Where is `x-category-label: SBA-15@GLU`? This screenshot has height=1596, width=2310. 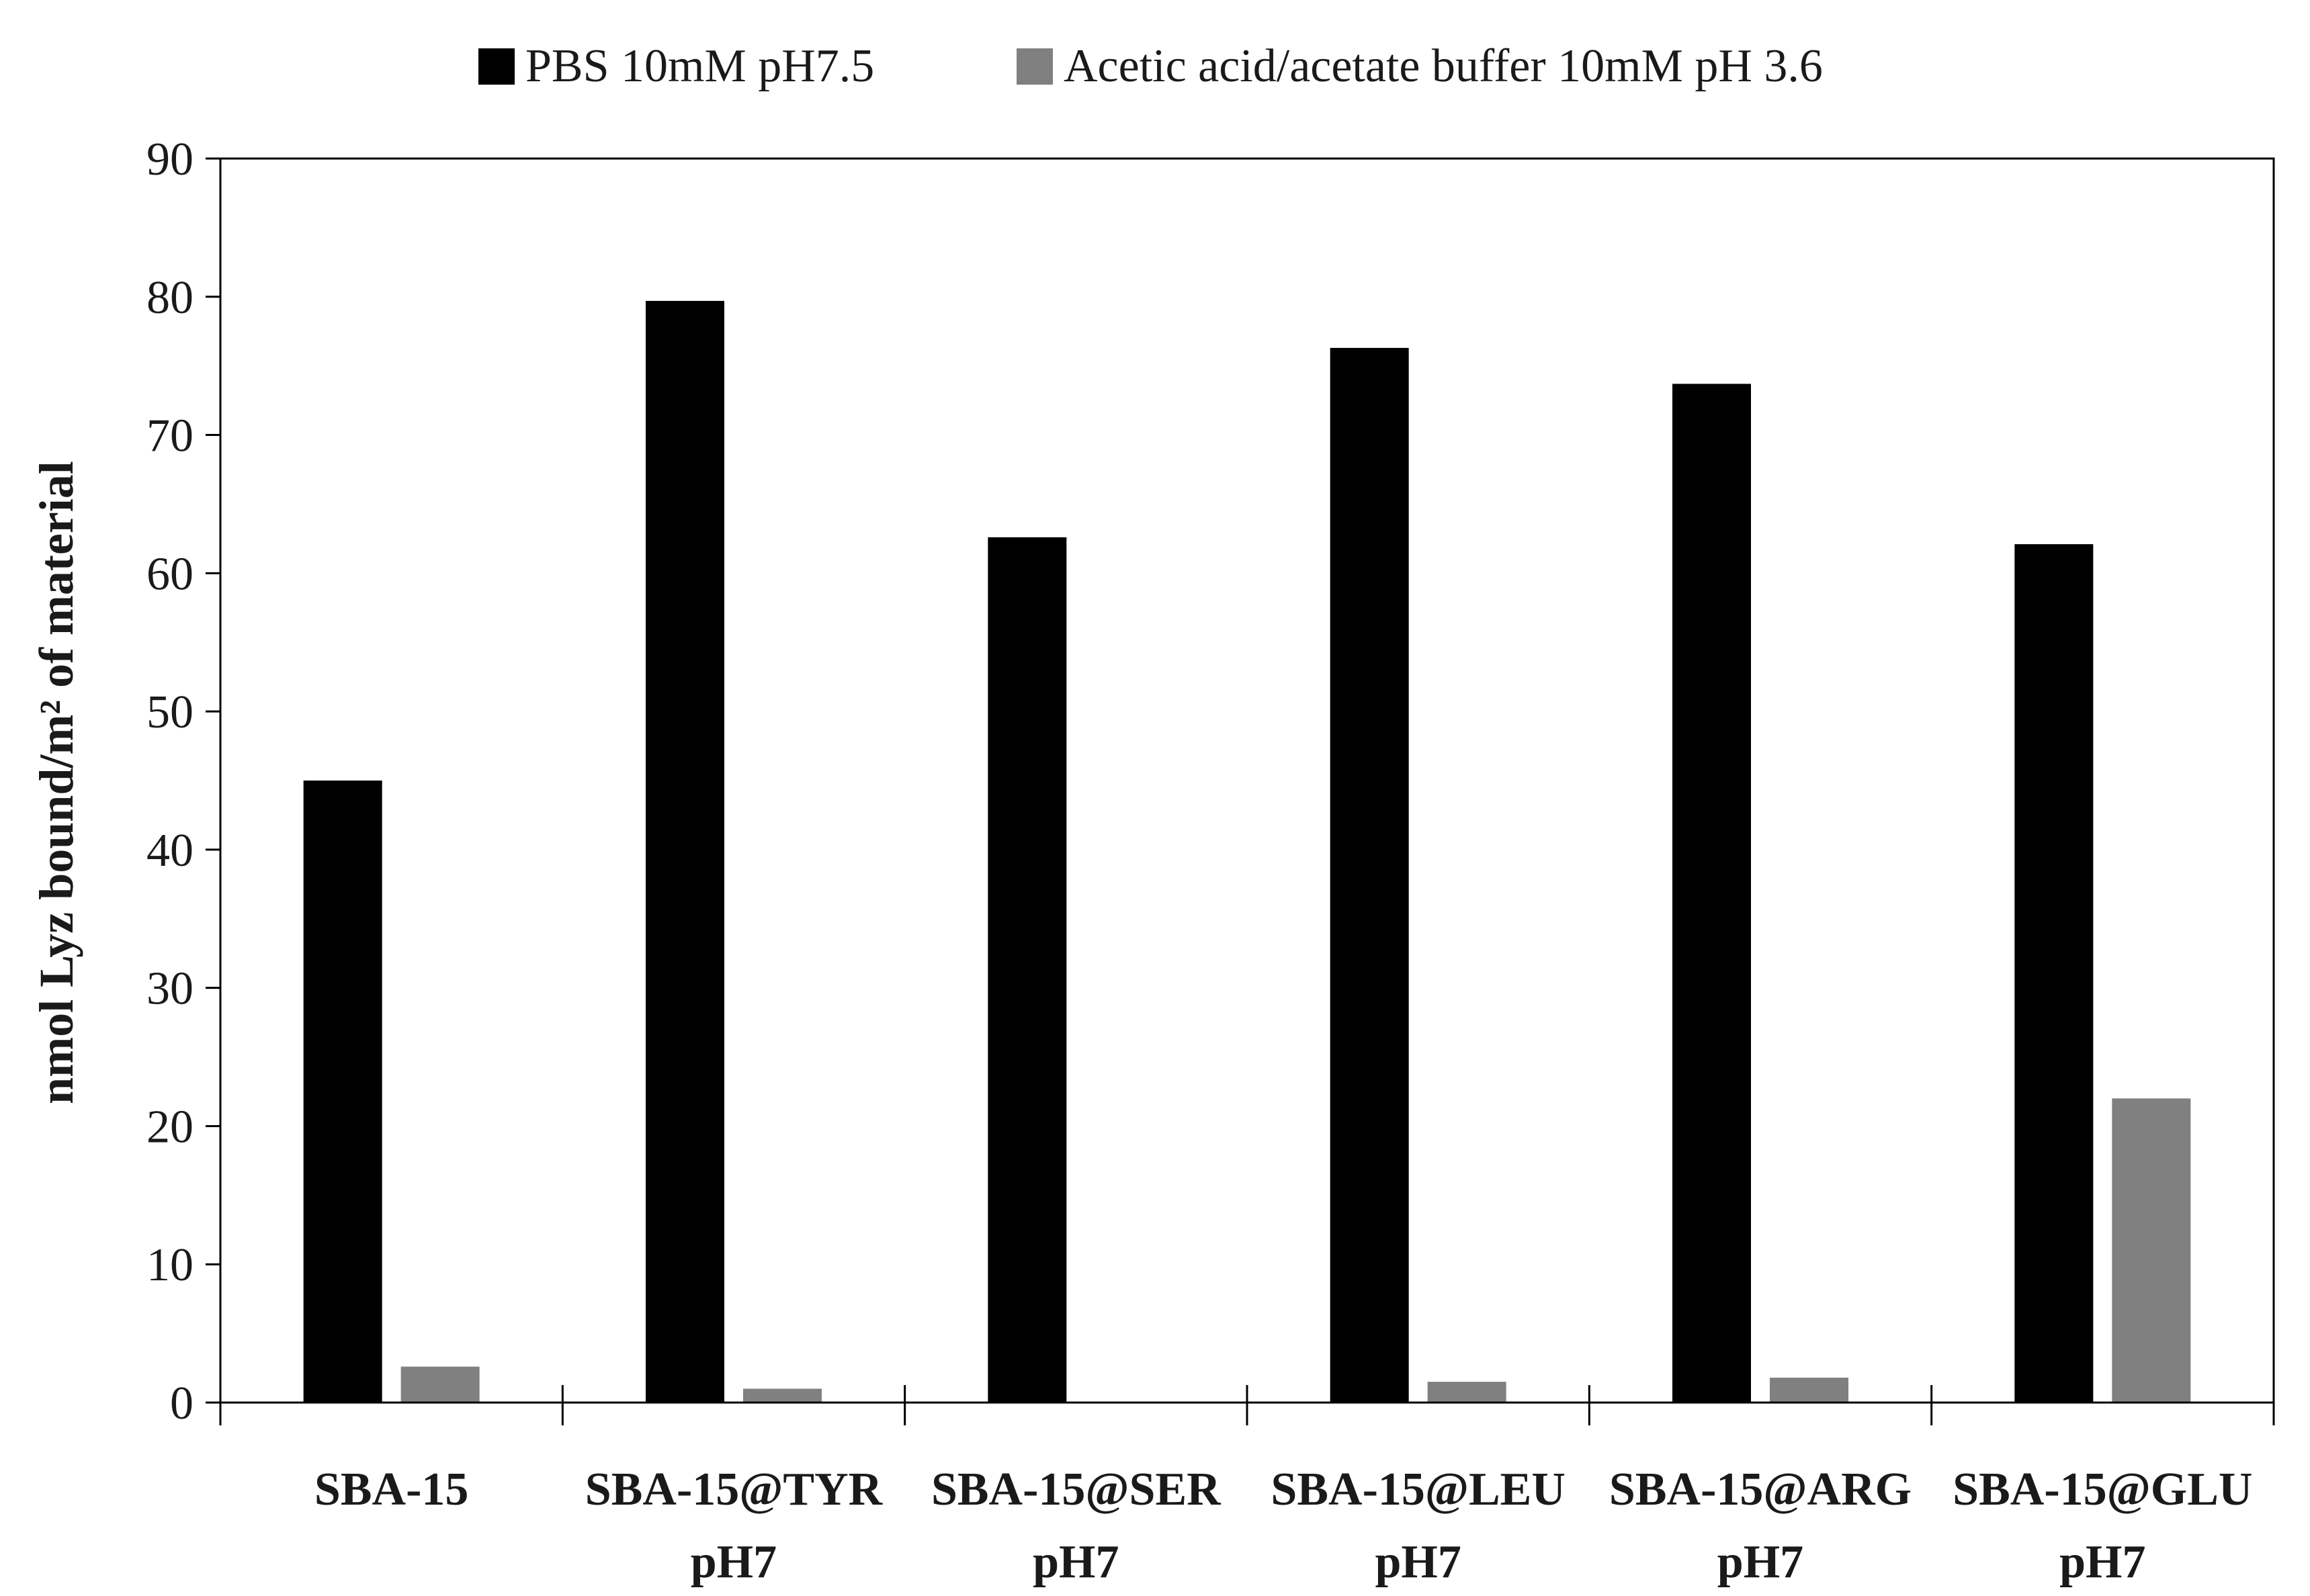 x-category-label: SBA-15@GLU is located at coordinates (2102, 1490).